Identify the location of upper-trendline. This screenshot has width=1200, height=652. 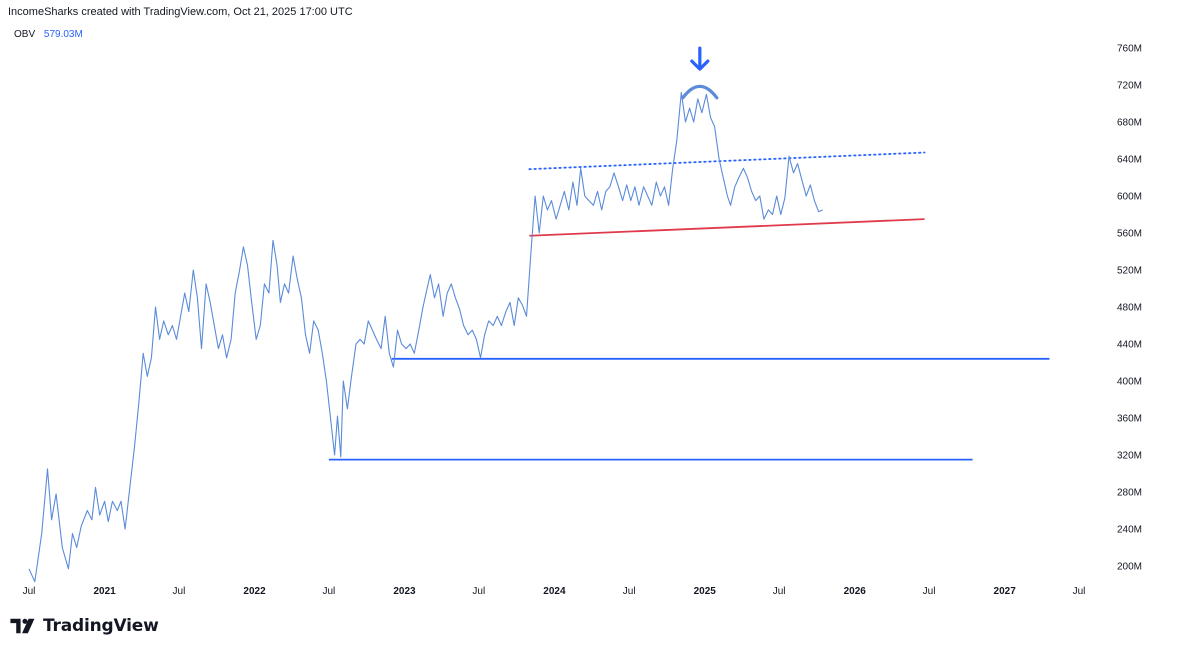
(727, 161).